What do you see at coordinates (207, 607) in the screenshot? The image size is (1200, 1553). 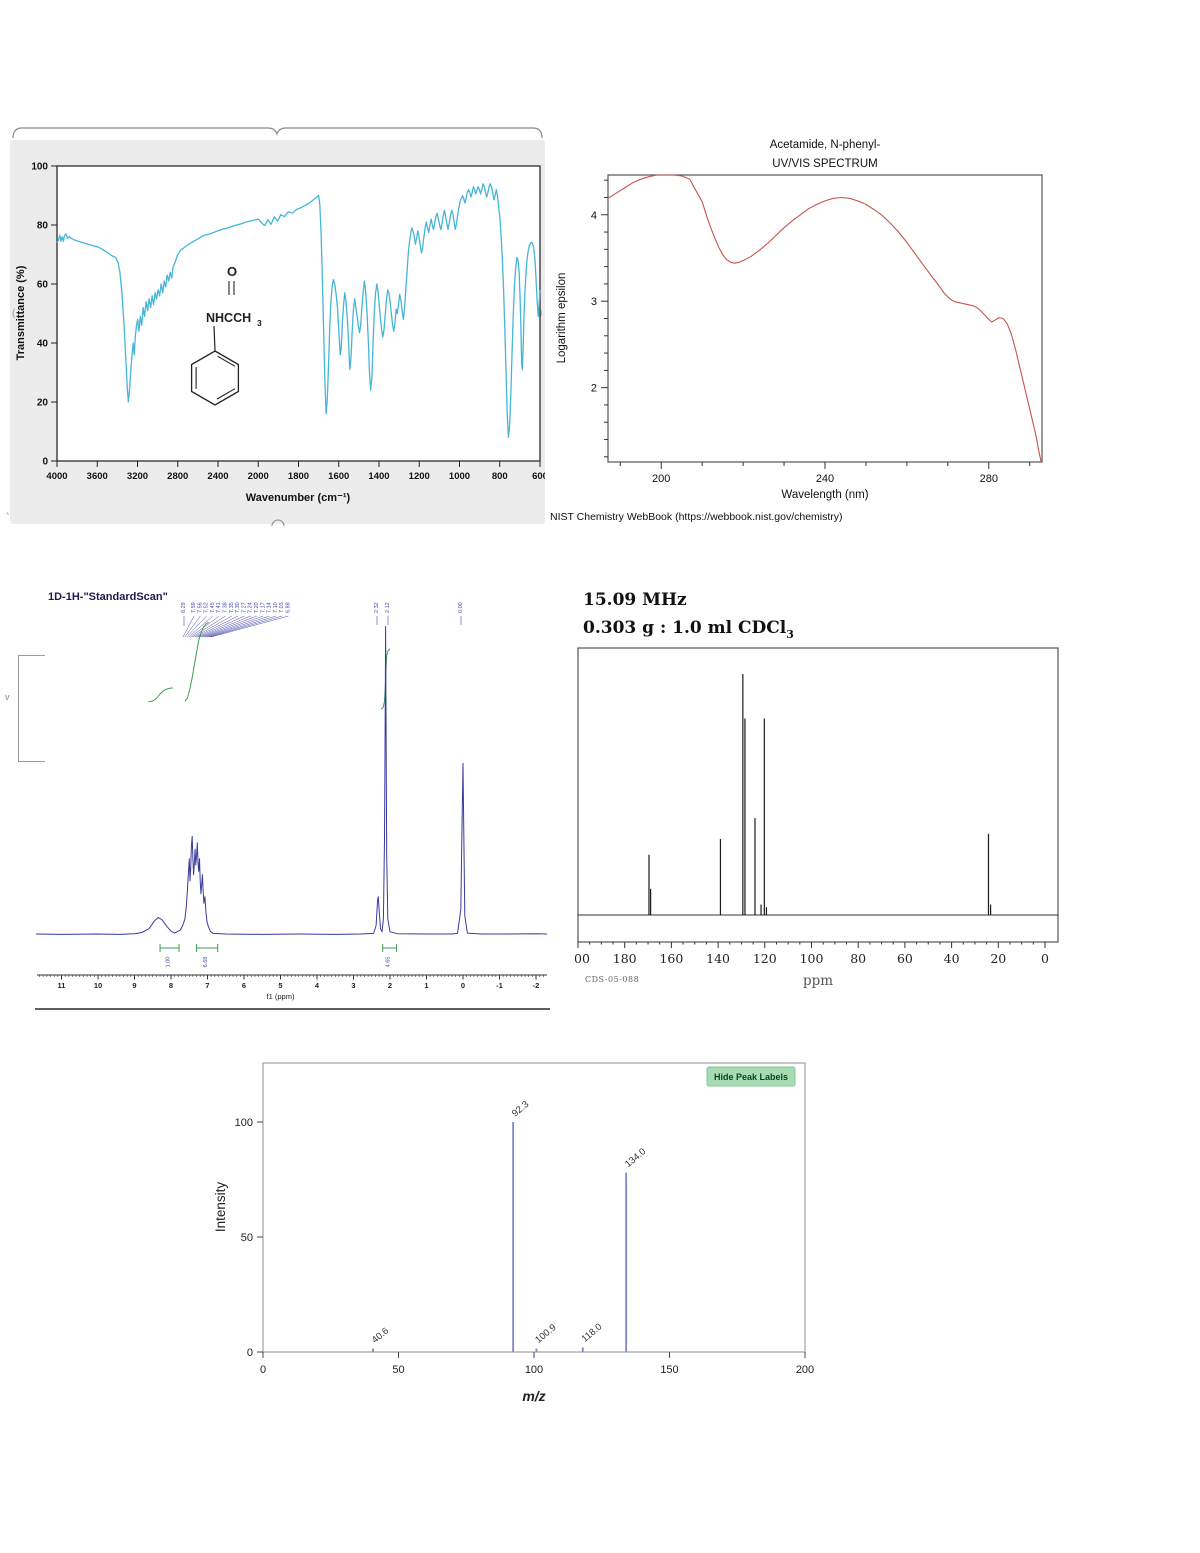 I see `peak-shift-label: 7.52` at bounding box center [207, 607].